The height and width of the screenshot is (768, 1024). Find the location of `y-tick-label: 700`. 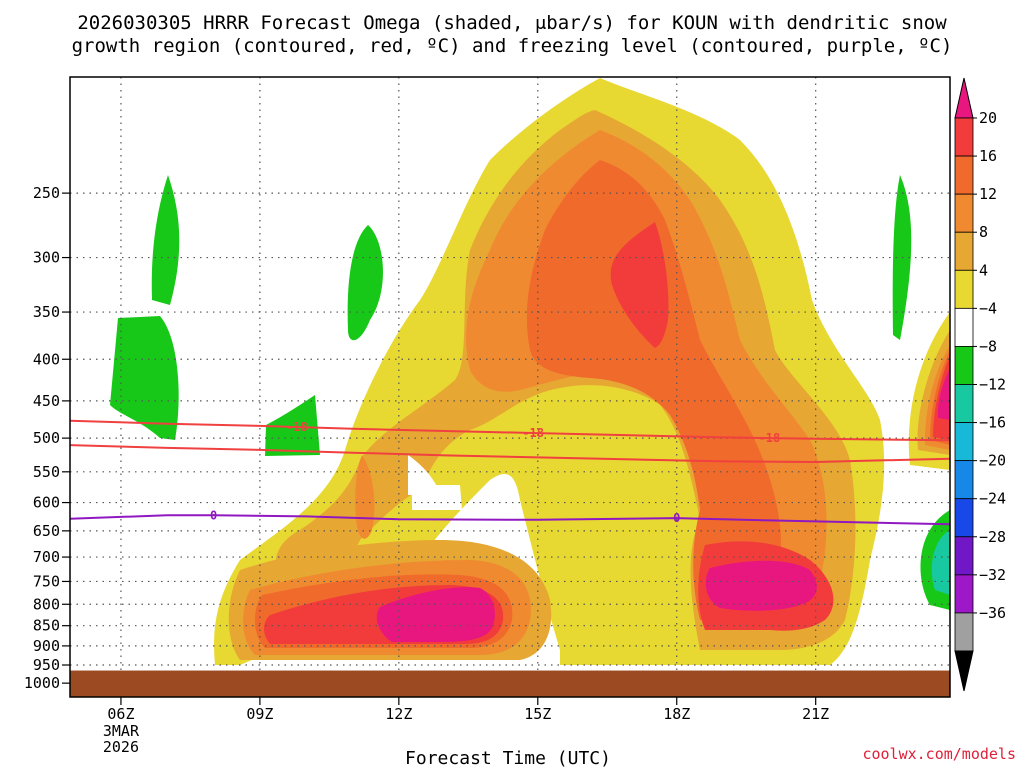

y-tick-label: 700 is located at coordinates (46, 557).